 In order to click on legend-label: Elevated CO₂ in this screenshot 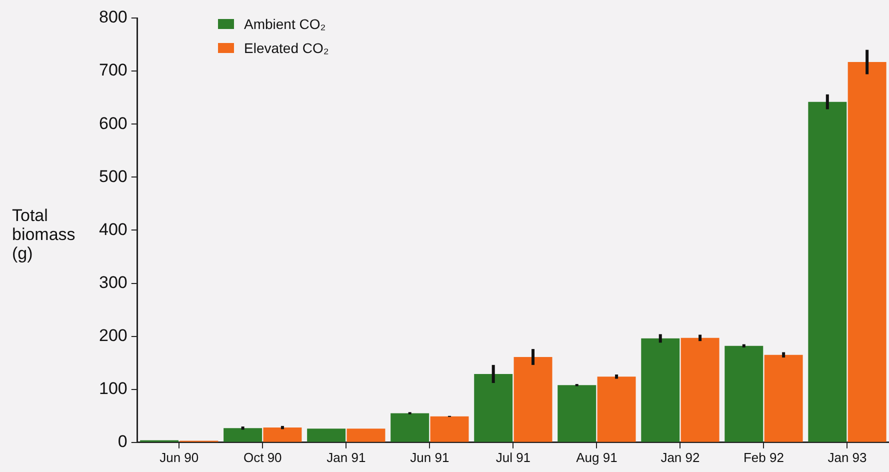, I will do `click(286, 48)`.